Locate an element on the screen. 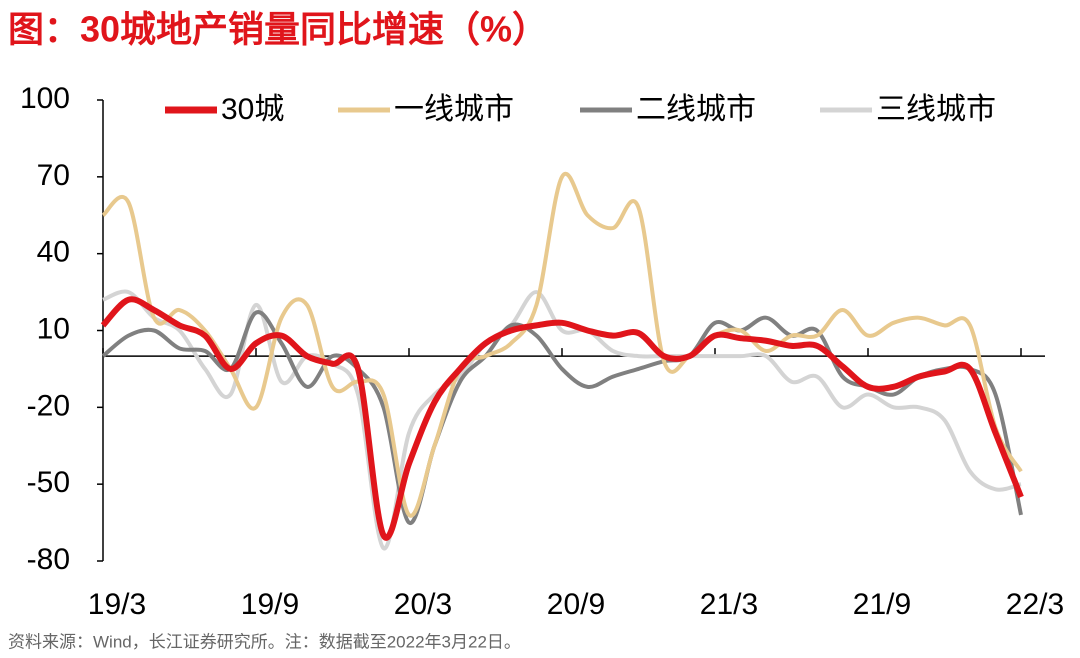 Image resolution: width=1080 pixels, height=658 pixels. x-tick-label: 20/3 is located at coordinates (423, 604).